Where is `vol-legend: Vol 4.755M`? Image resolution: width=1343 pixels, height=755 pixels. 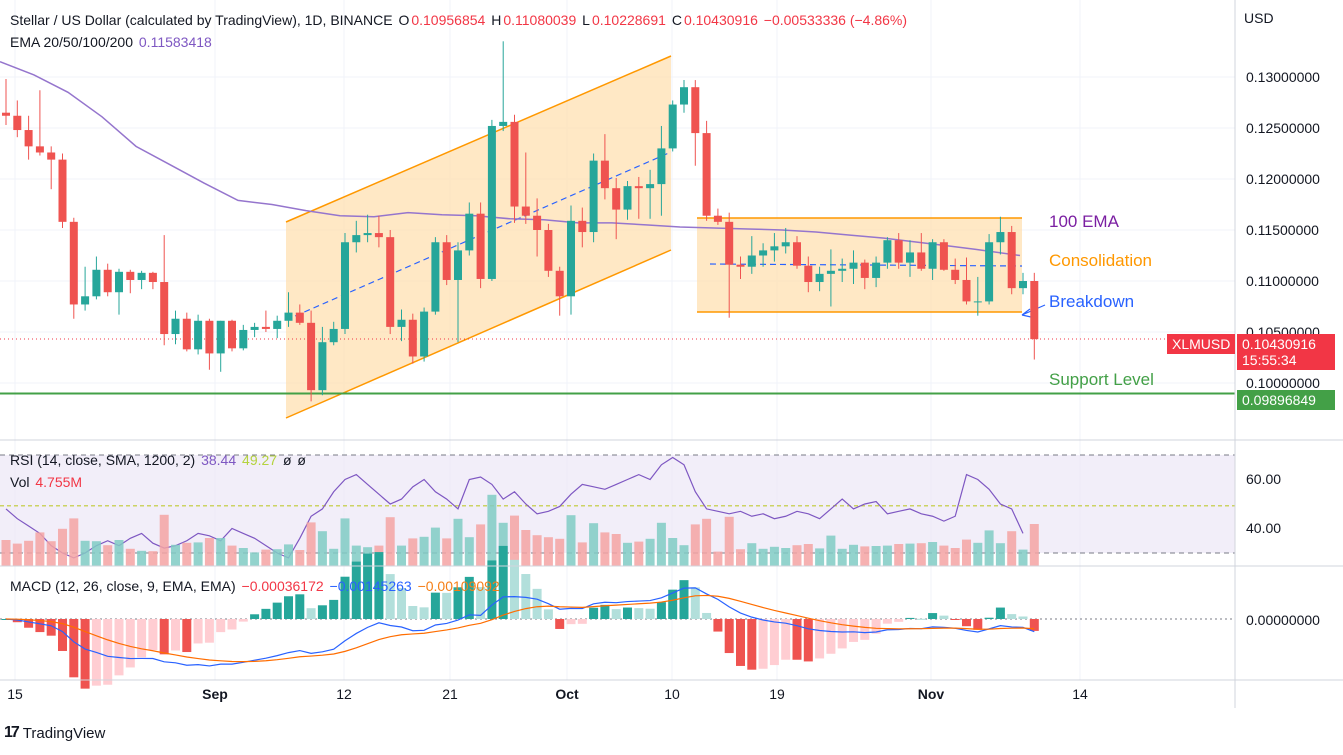 vol-legend: Vol 4.755M is located at coordinates (47, 482).